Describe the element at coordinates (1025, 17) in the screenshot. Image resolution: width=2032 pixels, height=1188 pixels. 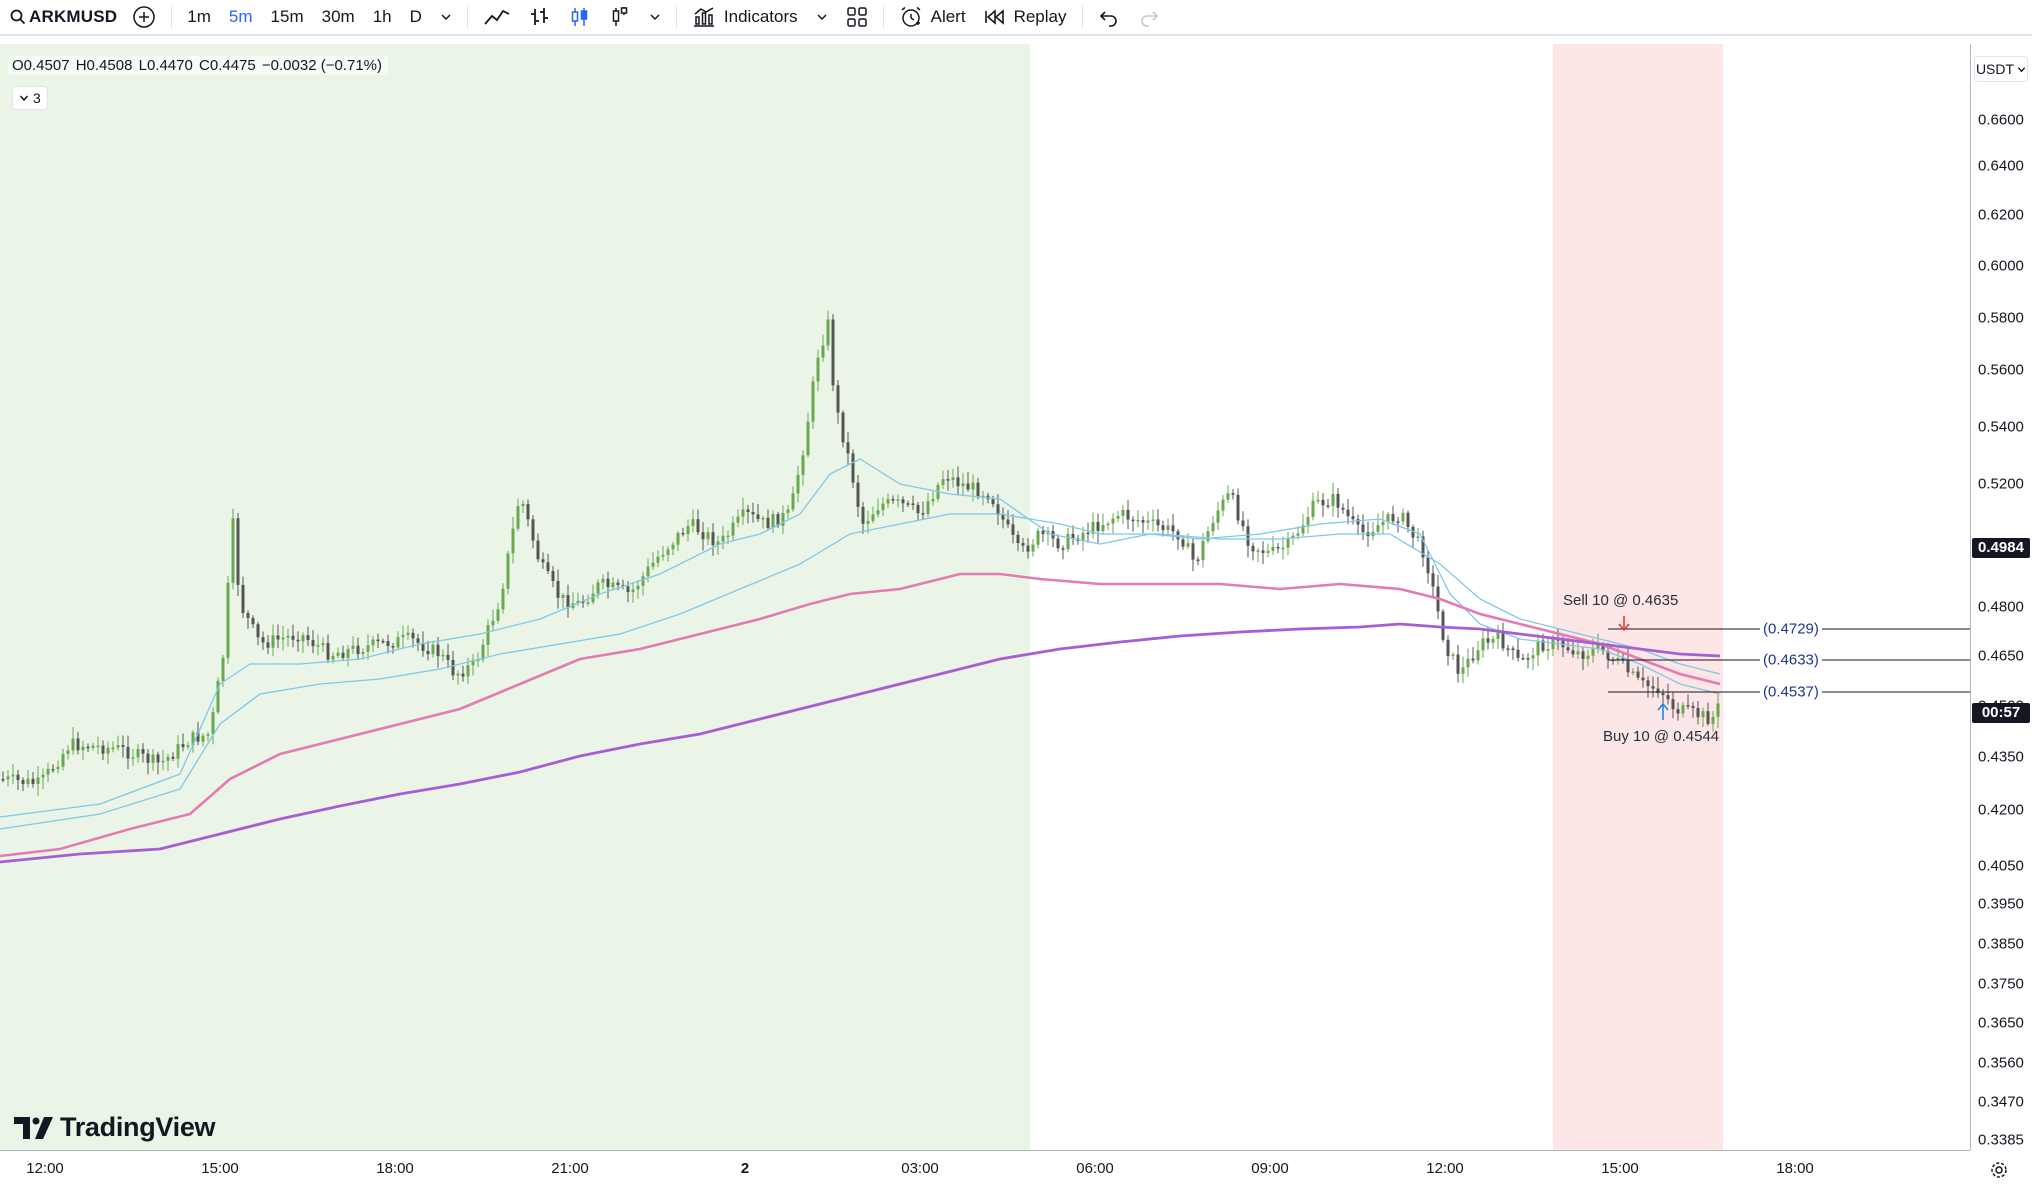
I see `replay-button: Replay` at that location.